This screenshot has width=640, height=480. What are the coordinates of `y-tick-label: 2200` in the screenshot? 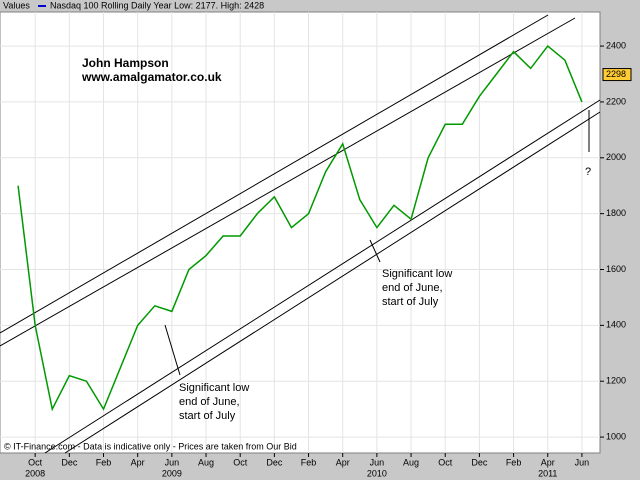 It's located at (616, 101).